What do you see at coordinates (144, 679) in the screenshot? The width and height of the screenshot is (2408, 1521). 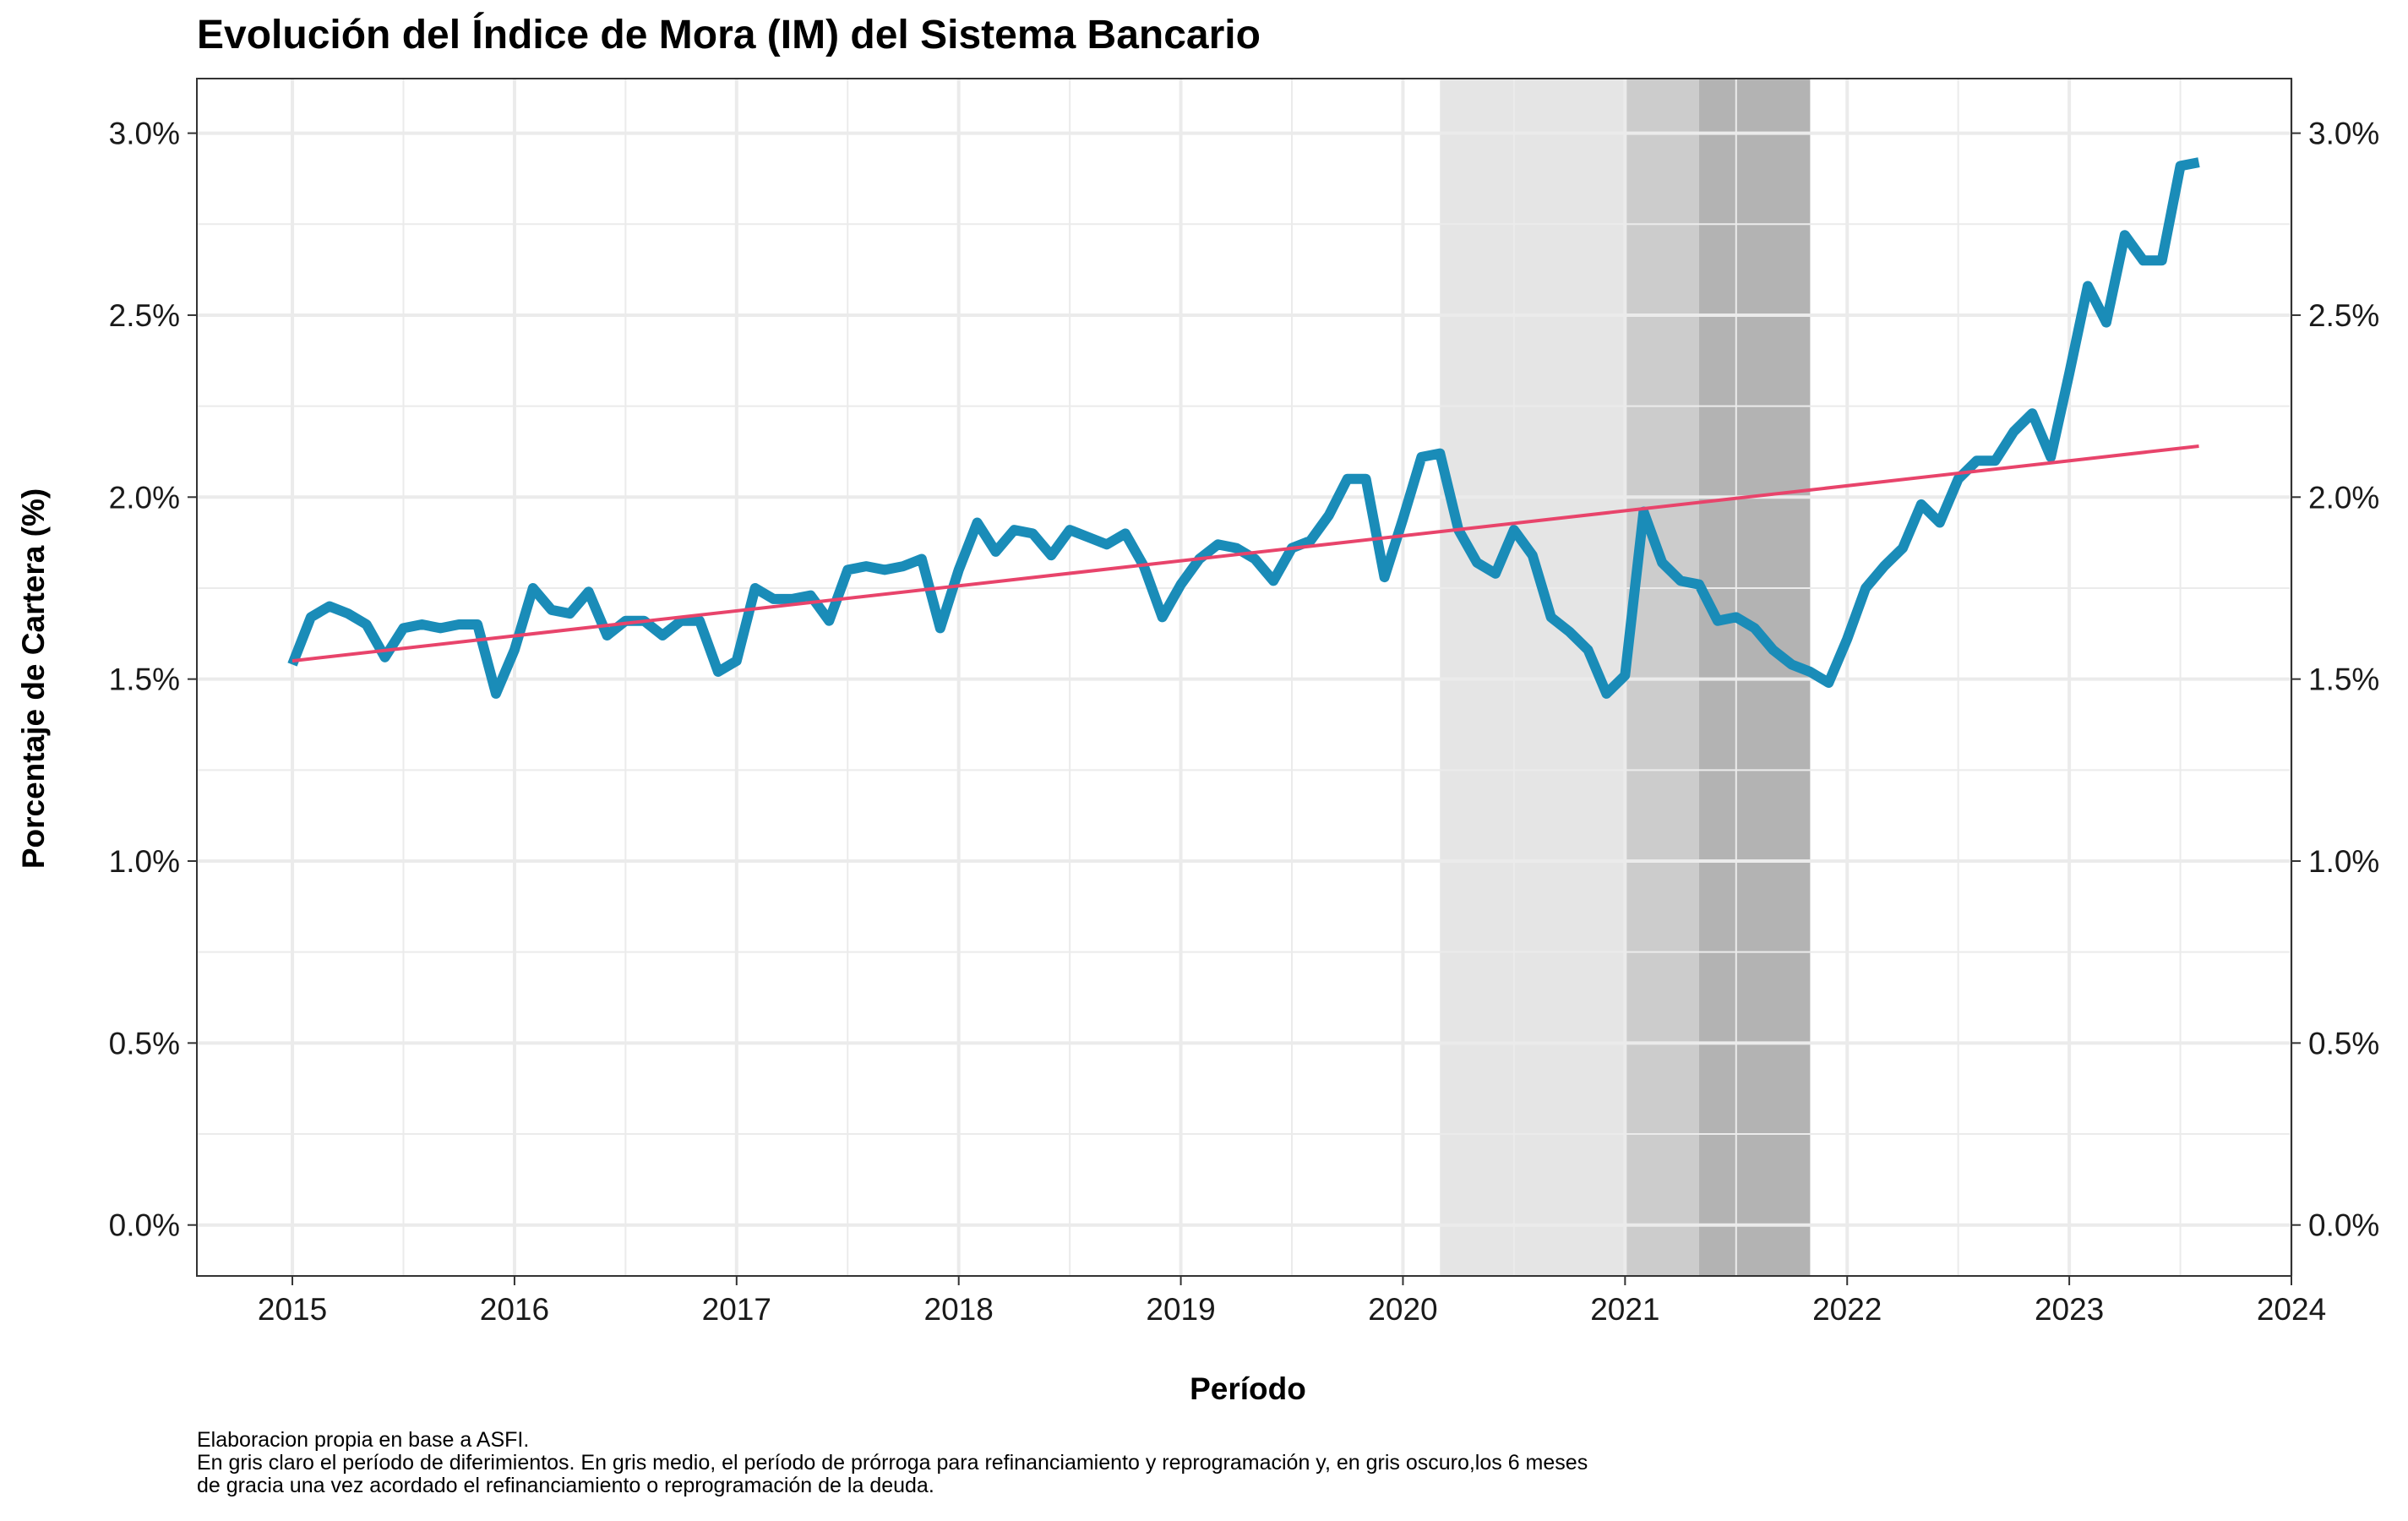 I see `y-tick-label: 1.5%` at bounding box center [144, 679].